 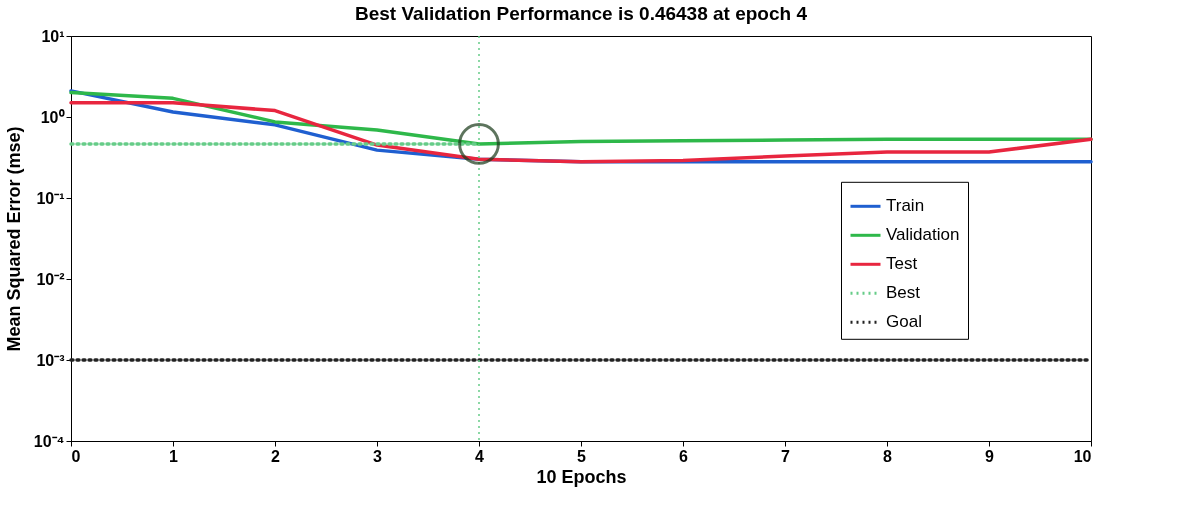 What do you see at coordinates (480, 456) in the screenshot?
I see `x-tick-label: 4` at bounding box center [480, 456].